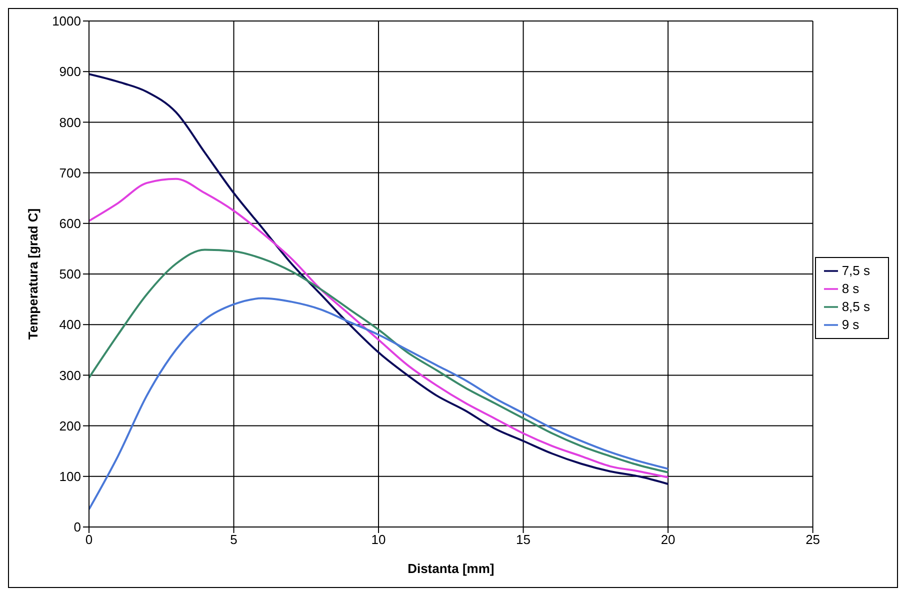 This screenshot has width=910, height=596. What do you see at coordinates (70, 72) in the screenshot?
I see `y-tick-label: 900` at bounding box center [70, 72].